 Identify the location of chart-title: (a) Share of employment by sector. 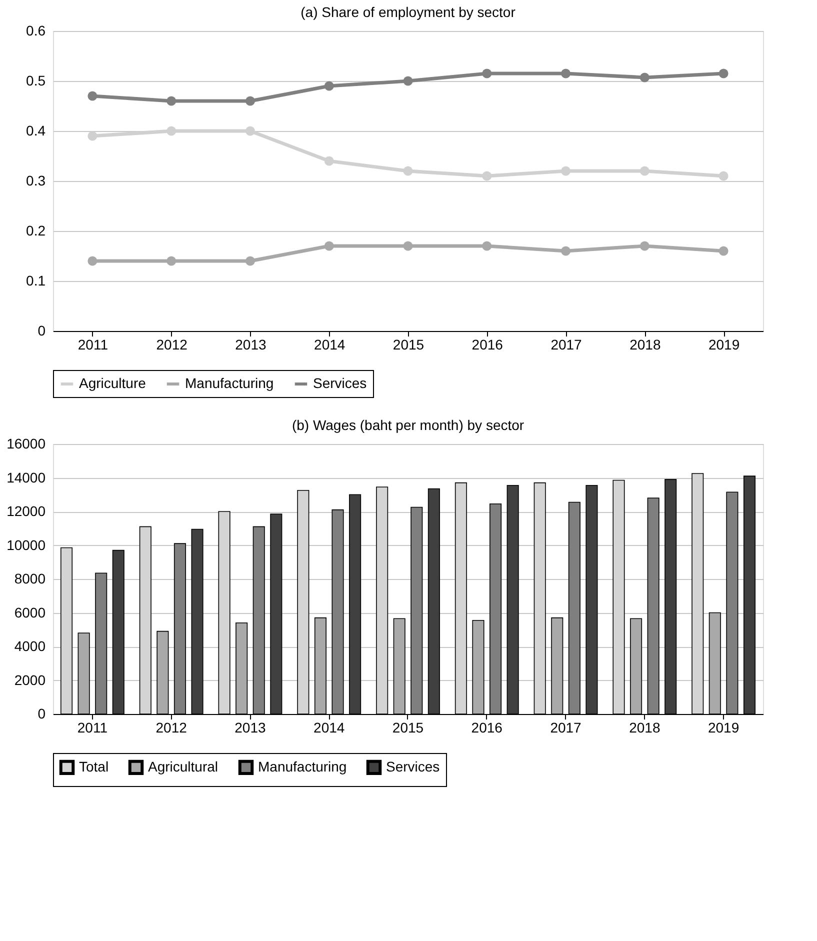
(408, 12).